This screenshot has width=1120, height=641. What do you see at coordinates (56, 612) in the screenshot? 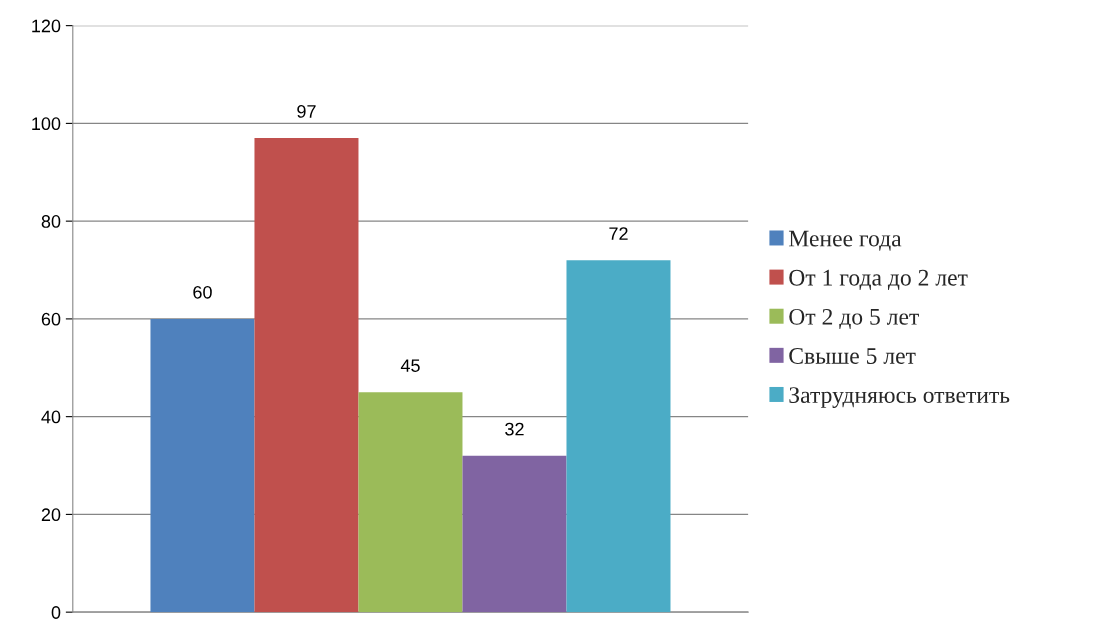
I see `y-tick-label: 0` at bounding box center [56, 612].